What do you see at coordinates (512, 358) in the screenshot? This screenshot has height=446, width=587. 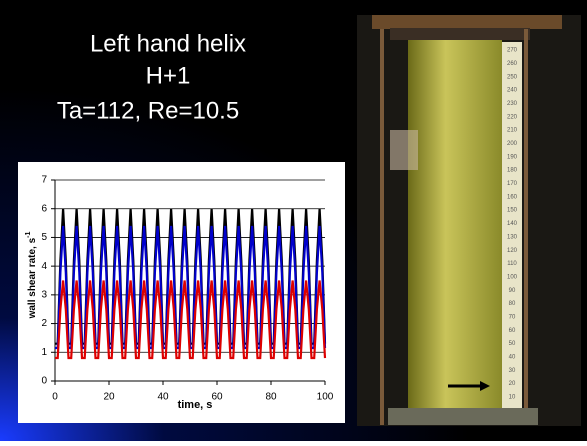 I see `ruler-label: 40` at bounding box center [512, 358].